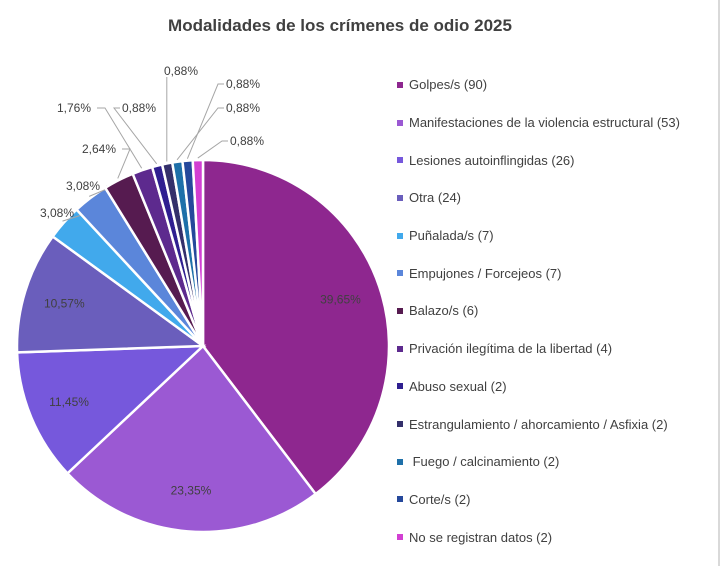  Describe the element at coordinates (538, 387) in the screenshot. I see `legend-item: Abuso sexual (2)` at that location.